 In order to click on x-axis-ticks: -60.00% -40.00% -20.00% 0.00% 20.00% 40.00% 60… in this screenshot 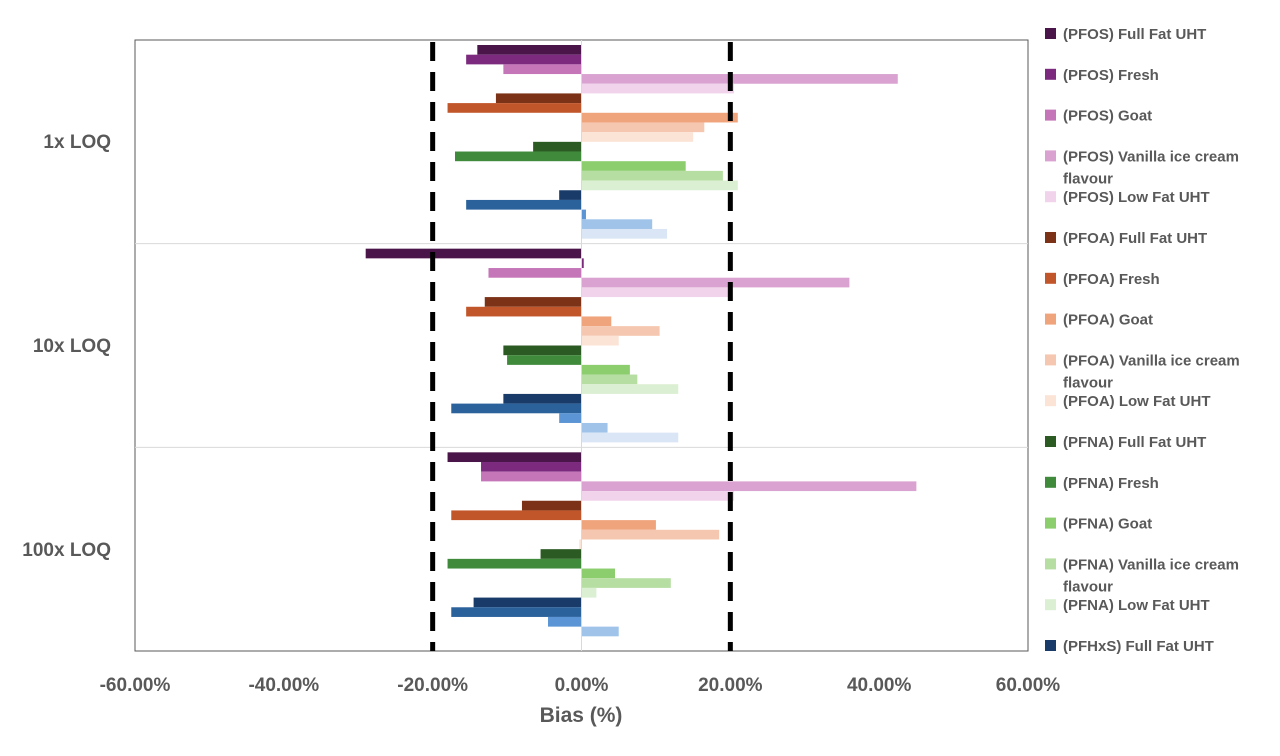, I will do `click(580, 685)`.